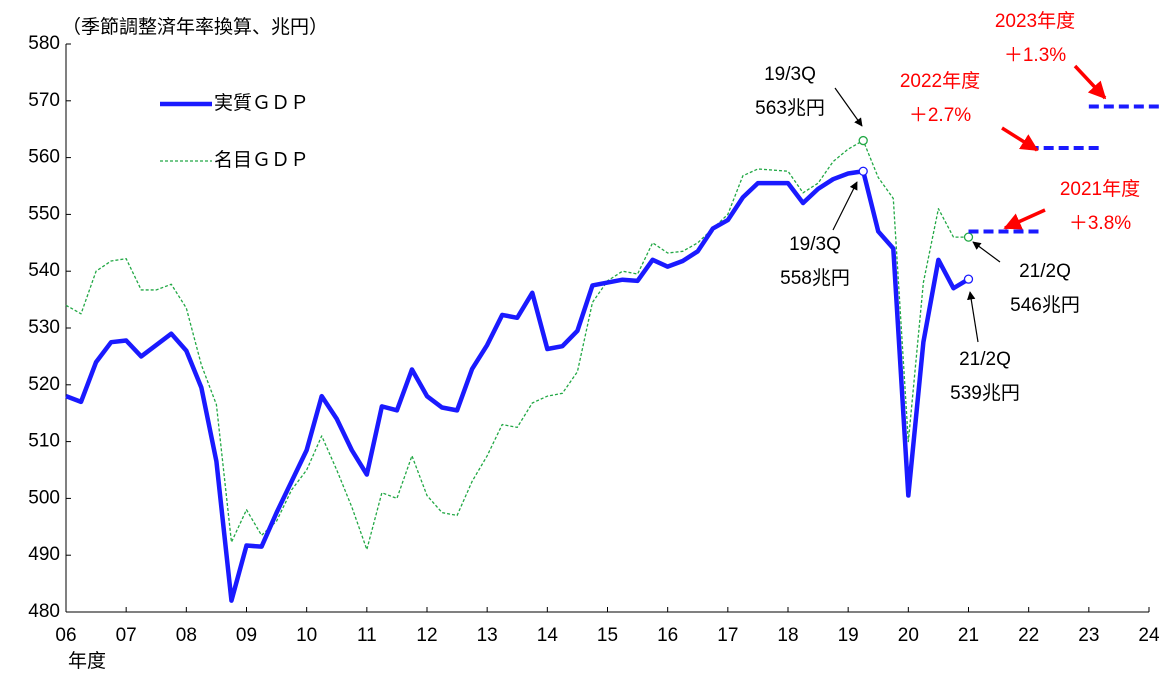 This screenshot has width=1163, height=680. I want to click on annotation: 546兆円, so click(1045, 305).